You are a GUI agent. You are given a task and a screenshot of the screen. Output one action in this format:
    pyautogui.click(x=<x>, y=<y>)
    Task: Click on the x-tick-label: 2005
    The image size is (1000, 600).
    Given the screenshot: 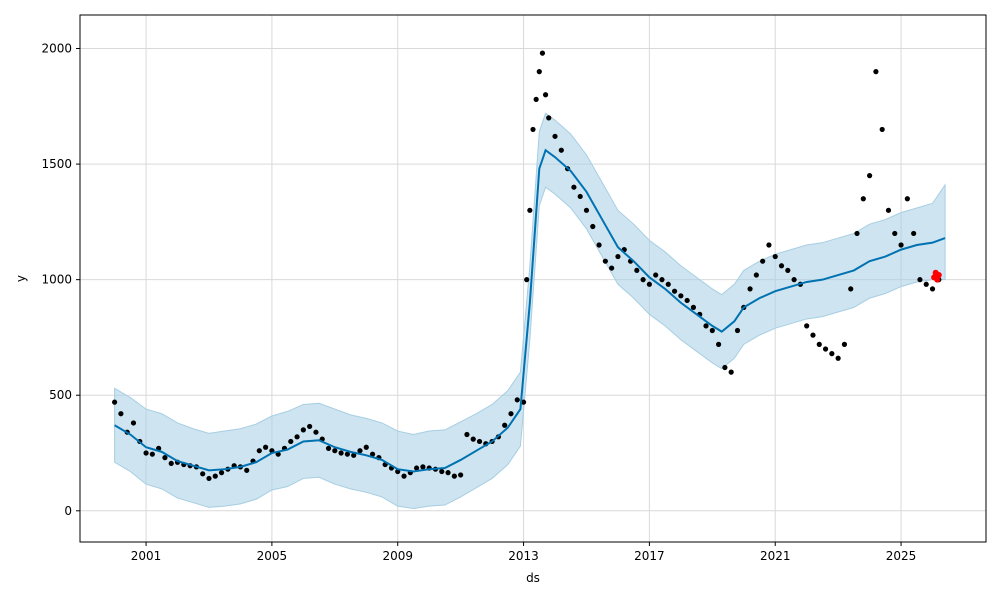 What is the action you would take?
    pyautogui.click(x=272, y=556)
    